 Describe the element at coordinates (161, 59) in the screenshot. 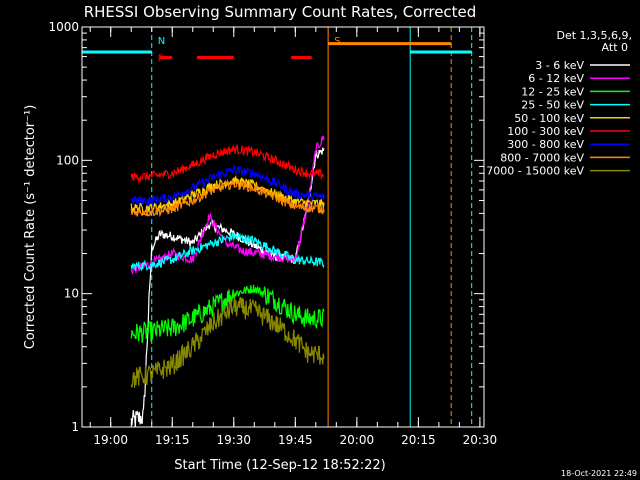

I see `annotation-label-1: F` at that location.